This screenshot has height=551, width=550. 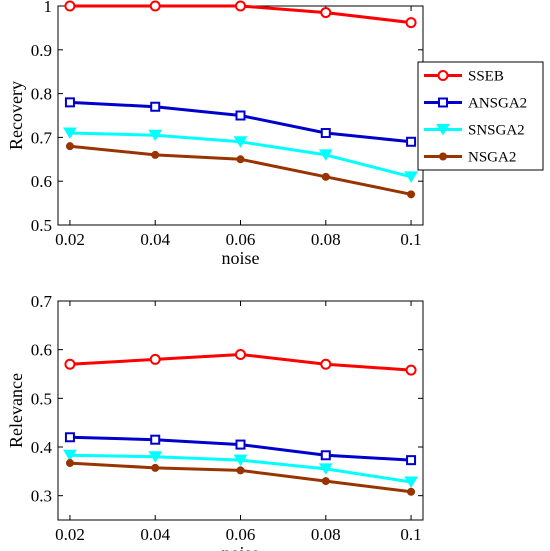 I want to click on legend: SSEB ANSGA2 SNSGA2 NSGA2, so click(x=480, y=116).